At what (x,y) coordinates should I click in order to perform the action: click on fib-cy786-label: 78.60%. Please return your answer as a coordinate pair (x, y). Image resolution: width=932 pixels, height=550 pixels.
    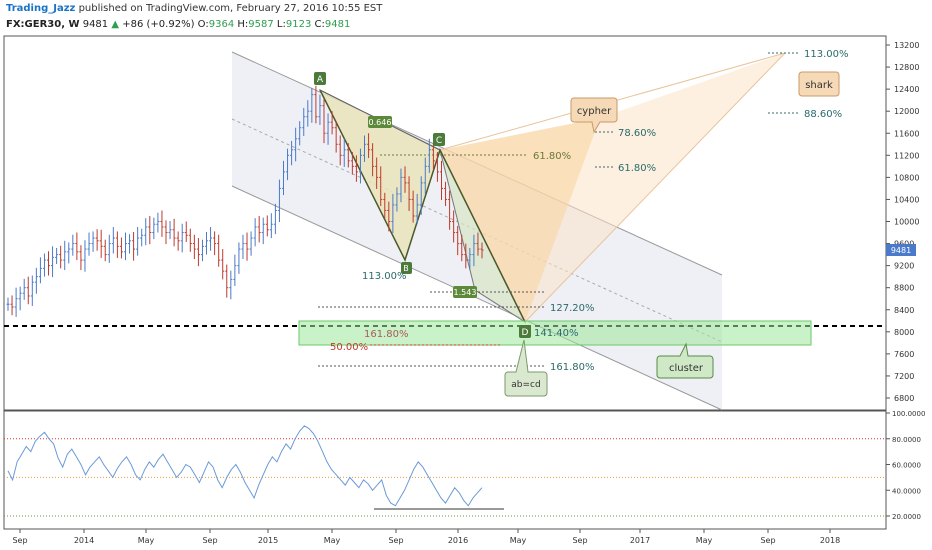
    Looking at the image, I should click on (637, 133).